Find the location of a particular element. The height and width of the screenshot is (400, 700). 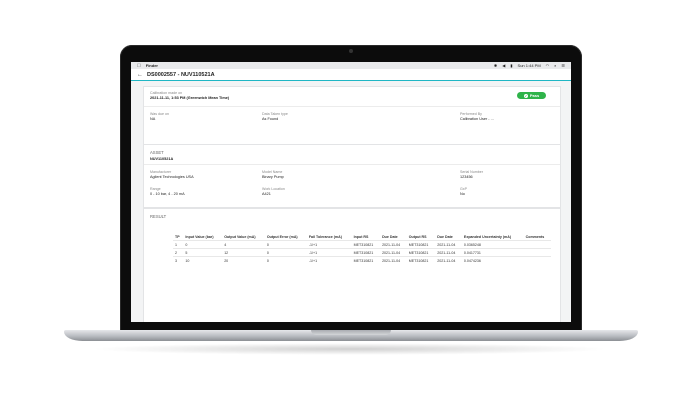

work-location-value: A421 is located at coordinates (266, 194).